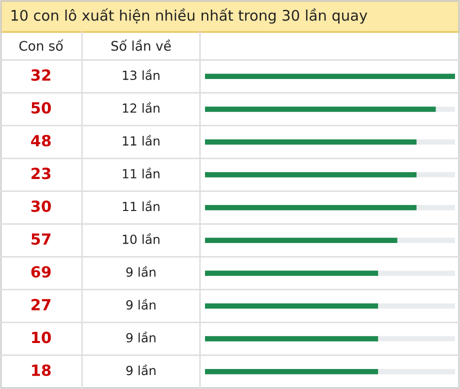  I want to click on y-tick-label: 10, so click(41, 338).